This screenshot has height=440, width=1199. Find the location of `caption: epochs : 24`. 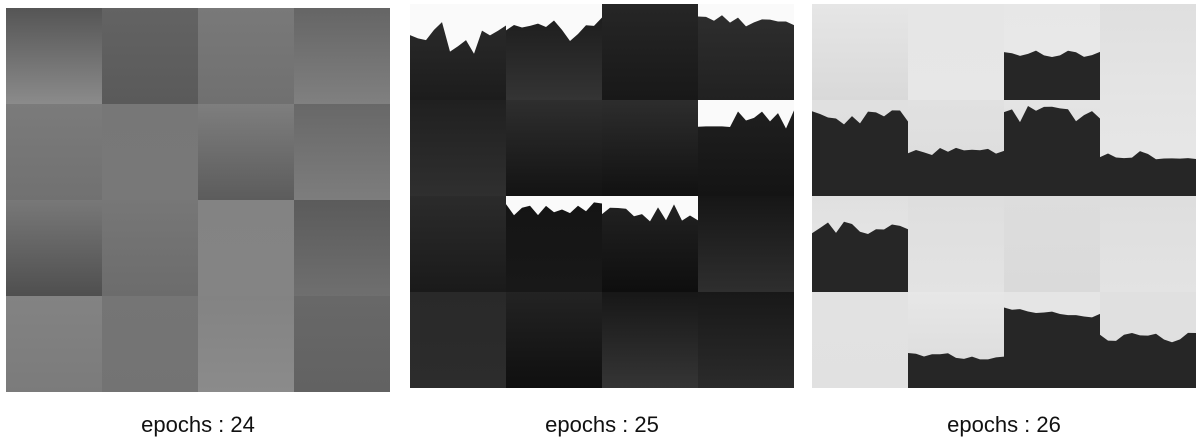

caption: epochs : 24 is located at coordinates (198, 424).